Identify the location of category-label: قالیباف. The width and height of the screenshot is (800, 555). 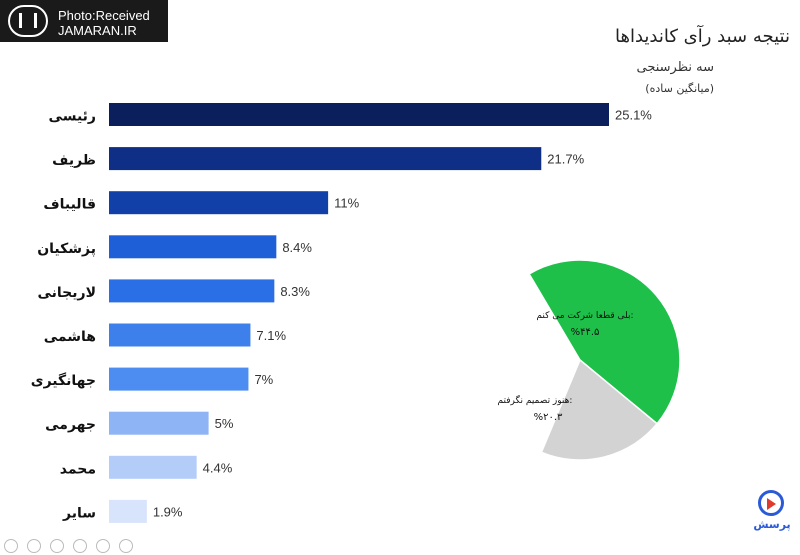
(69, 205).